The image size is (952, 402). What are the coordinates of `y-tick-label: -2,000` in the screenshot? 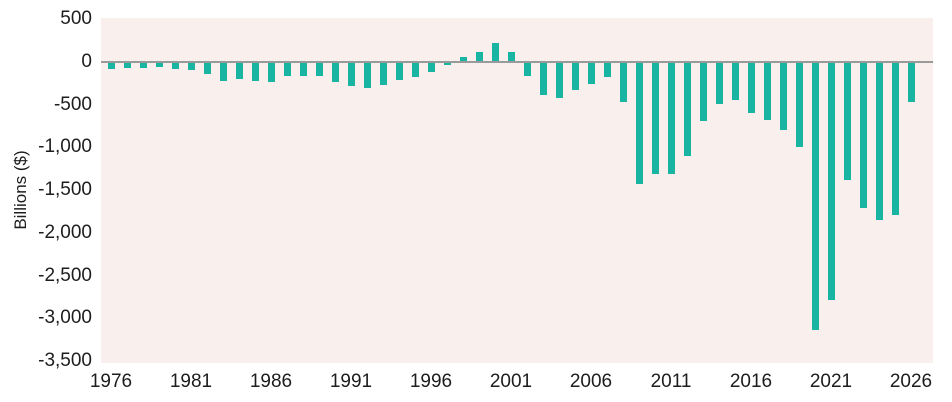 It's located at (65, 232).